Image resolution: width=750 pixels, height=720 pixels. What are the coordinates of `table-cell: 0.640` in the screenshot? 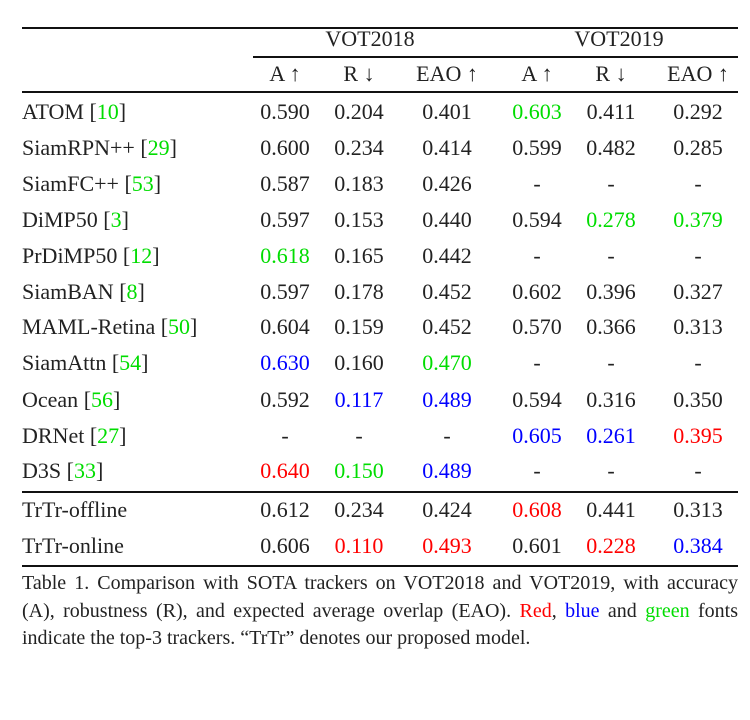 It's located at (285, 470).